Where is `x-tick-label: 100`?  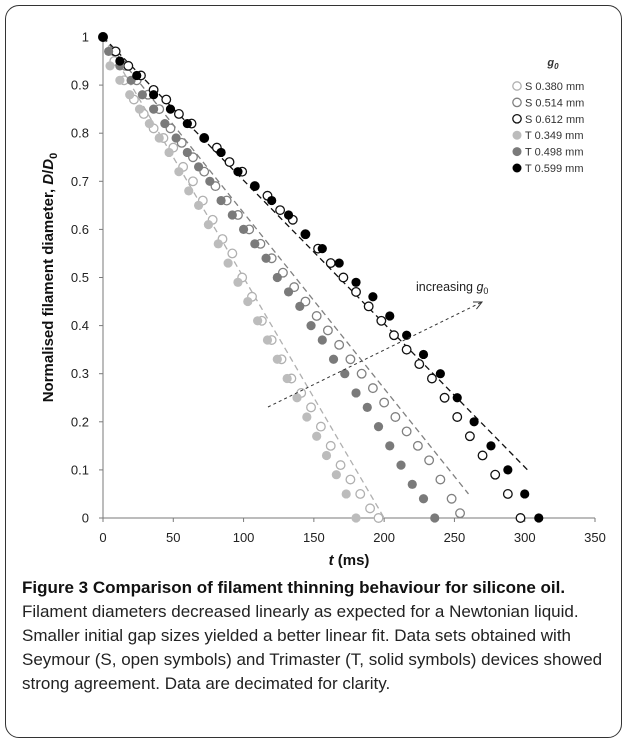 x-tick-label: 100 is located at coordinates (244, 537).